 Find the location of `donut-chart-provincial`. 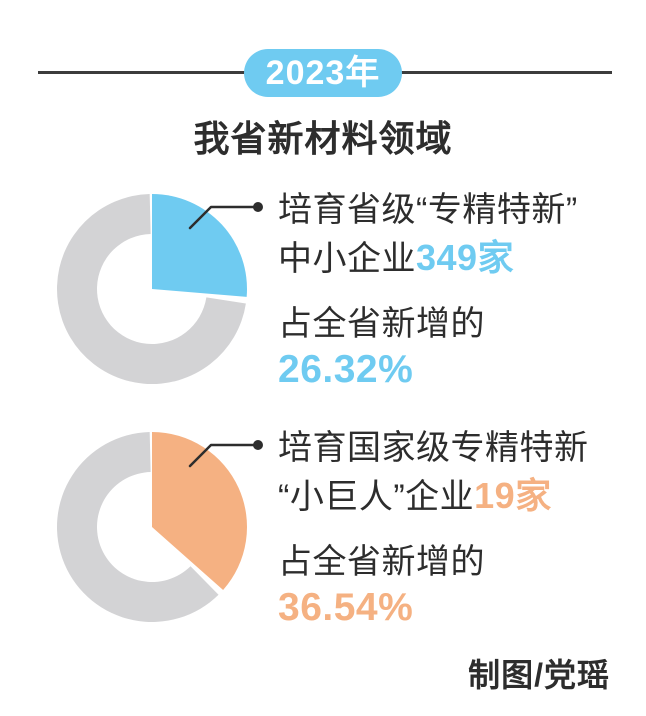

donut-chart-provincial is located at coordinates (160, 289).